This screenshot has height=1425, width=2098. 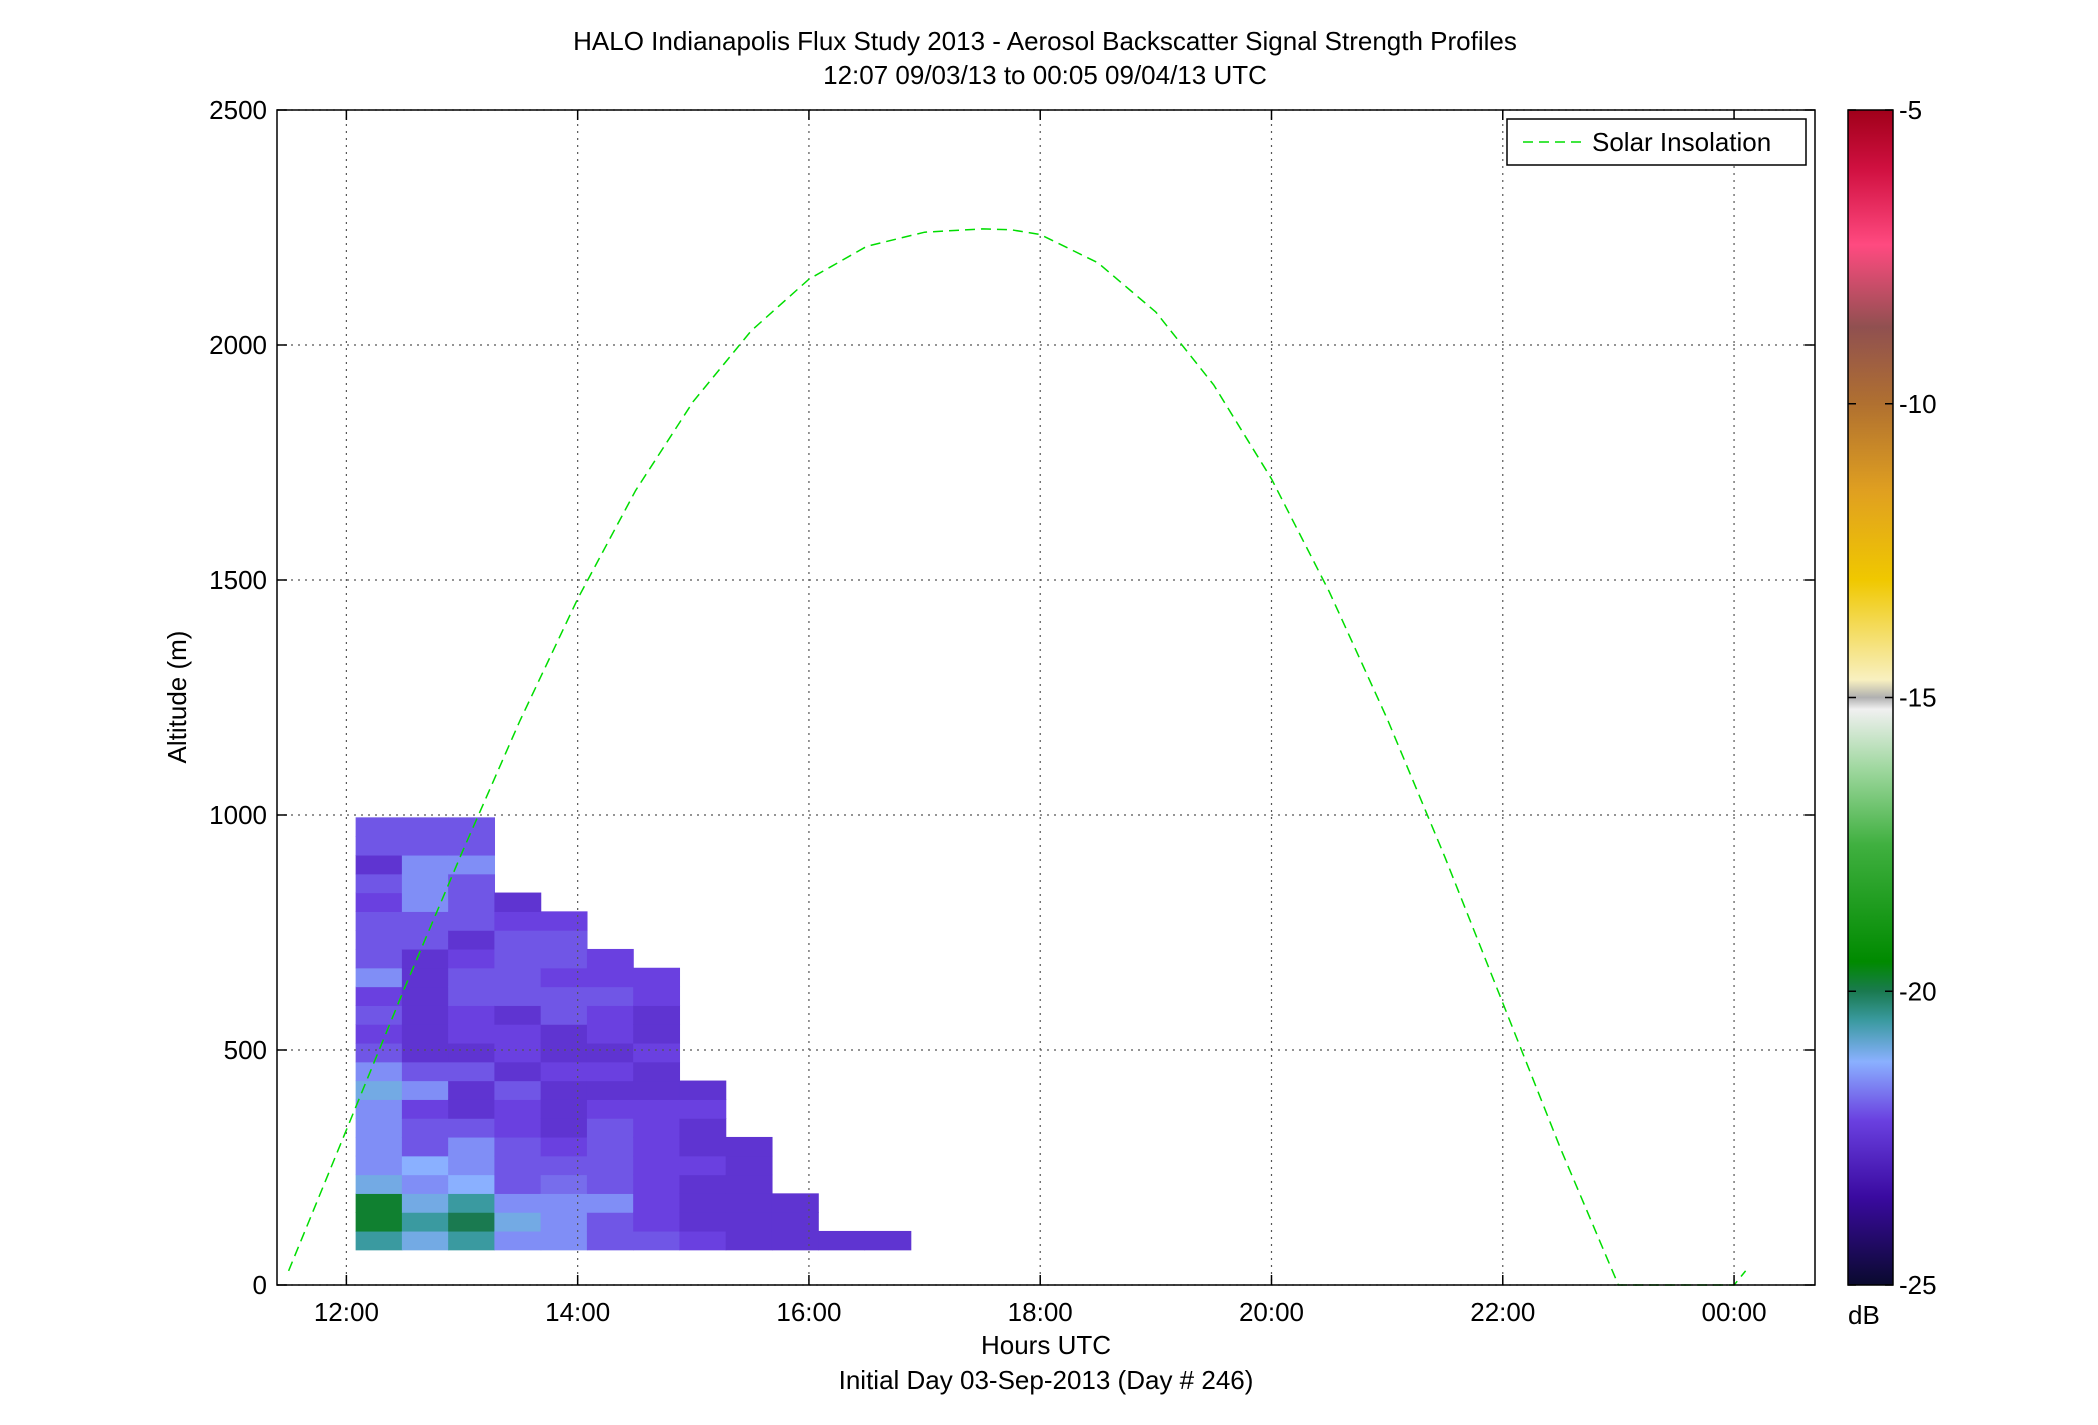 I want to click on legend-label: Solar Insolation, so click(x=1681, y=142).